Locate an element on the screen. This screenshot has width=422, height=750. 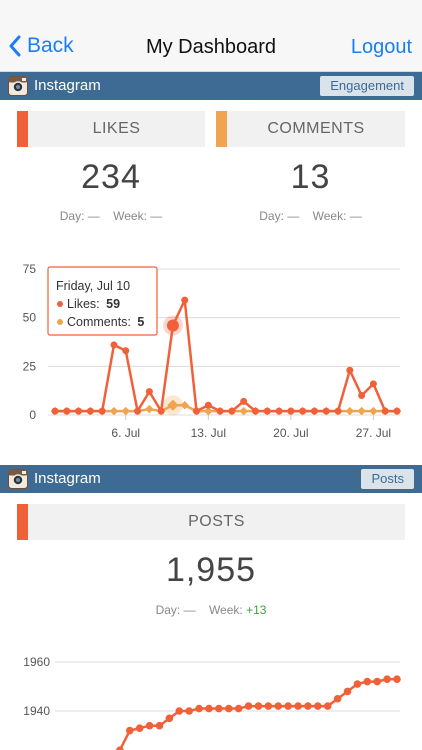
back-label: Back is located at coordinates (50, 45).